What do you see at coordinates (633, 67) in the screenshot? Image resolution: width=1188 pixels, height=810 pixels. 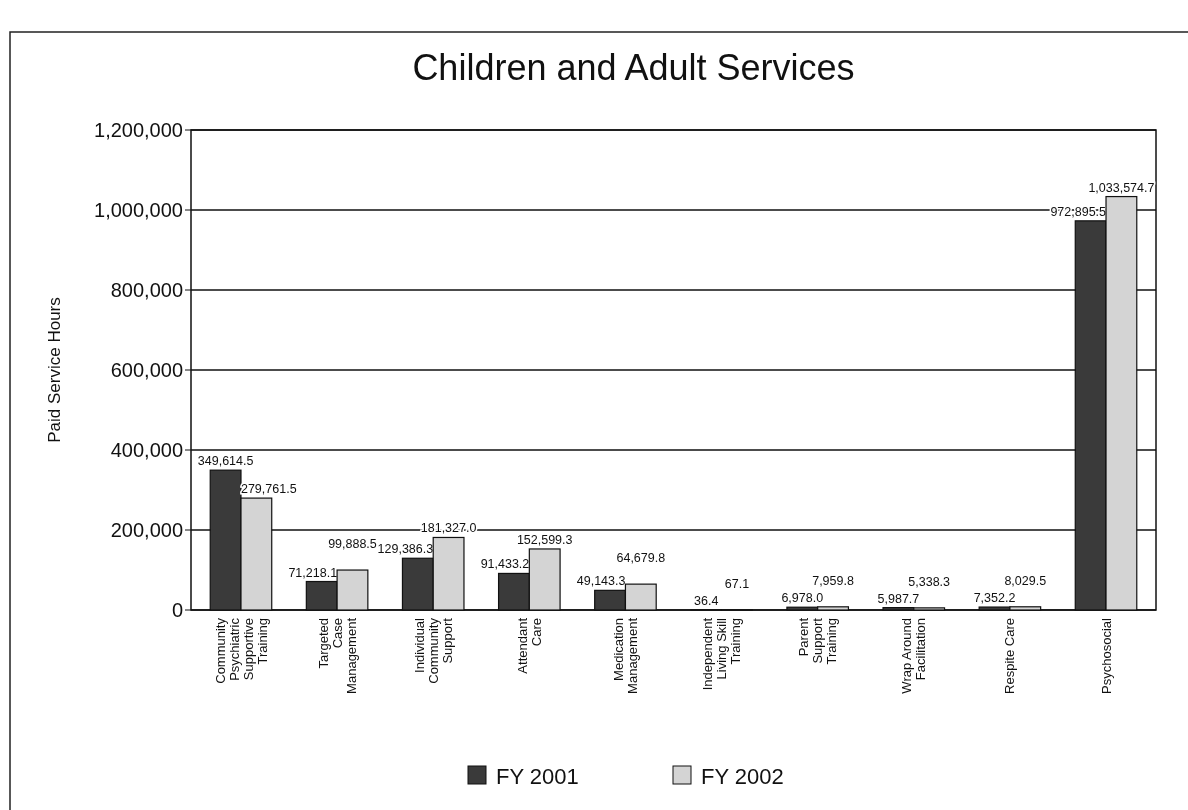 I see `chart-title: Children and Adult Services` at bounding box center [633, 67].